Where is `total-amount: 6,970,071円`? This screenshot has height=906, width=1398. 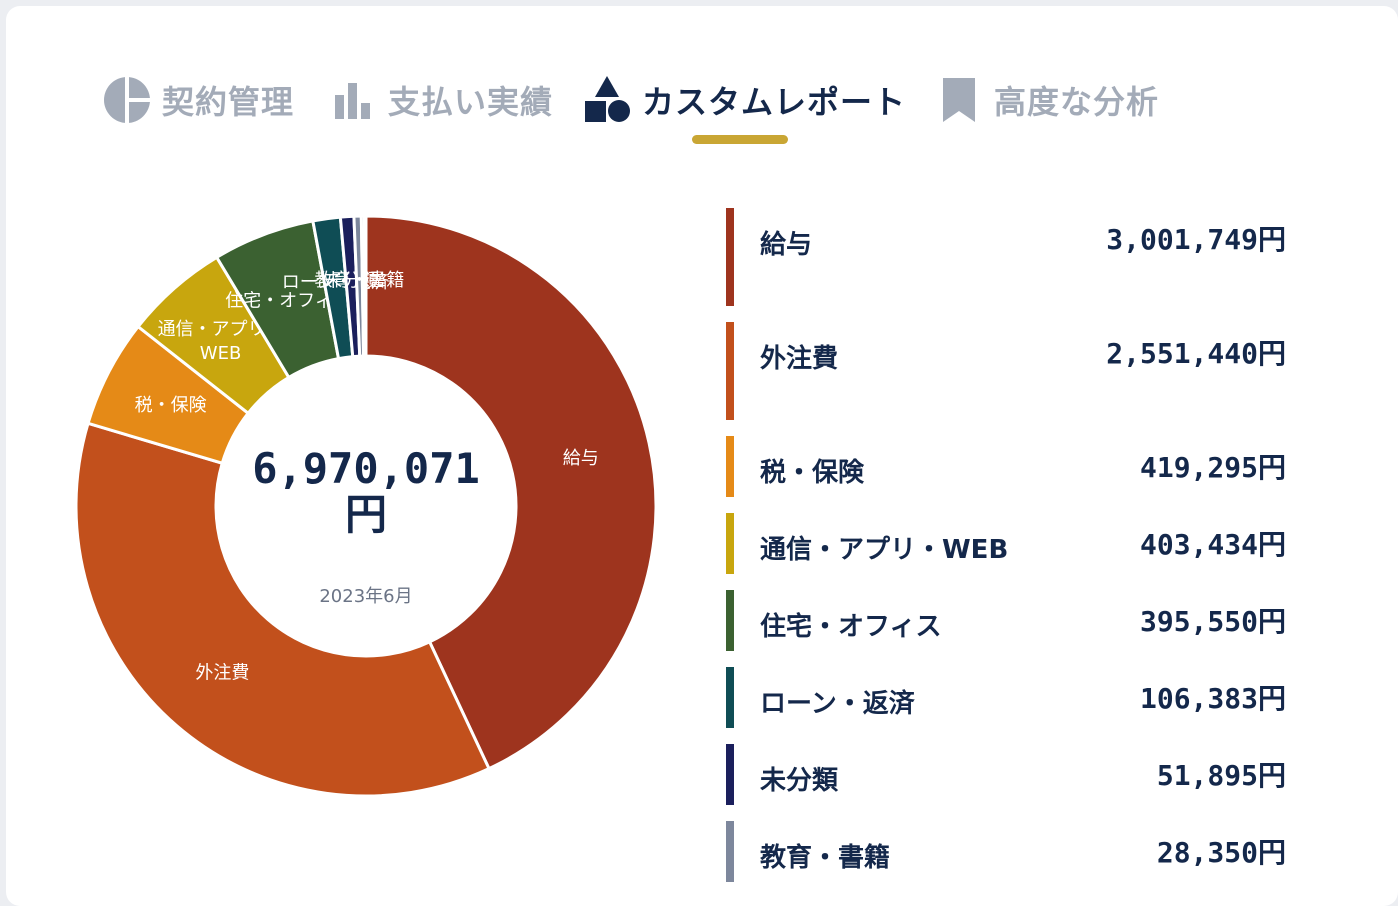 total-amount: 6,970,071円 is located at coordinates (366, 491).